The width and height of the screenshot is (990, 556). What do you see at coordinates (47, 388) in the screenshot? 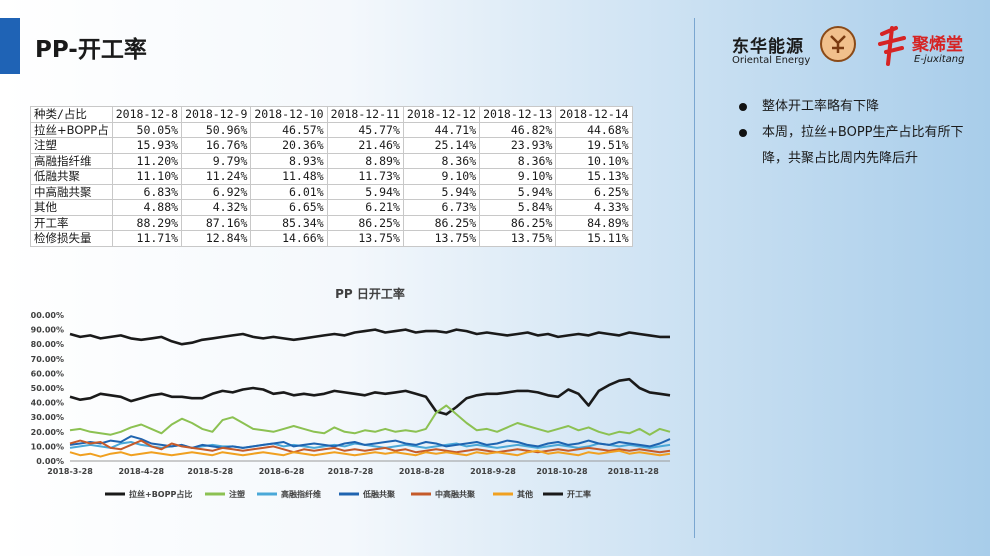
I see `y-tick-label: 50.00%` at bounding box center [47, 388].